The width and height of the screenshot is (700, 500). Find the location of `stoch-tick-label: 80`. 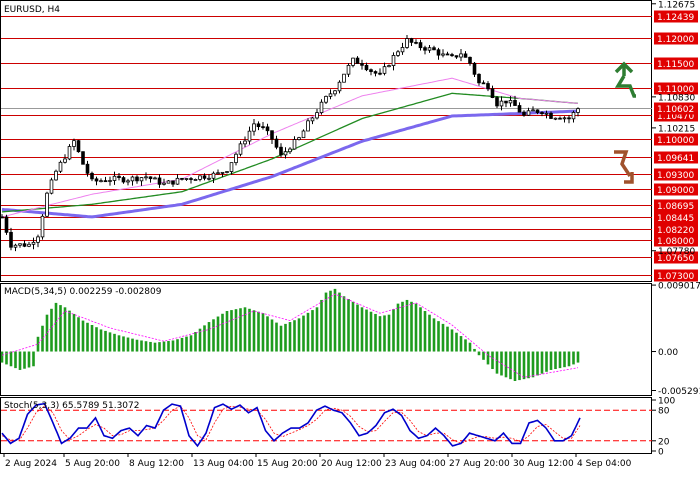

stoch-tick-label: 80 is located at coordinates (664, 412).